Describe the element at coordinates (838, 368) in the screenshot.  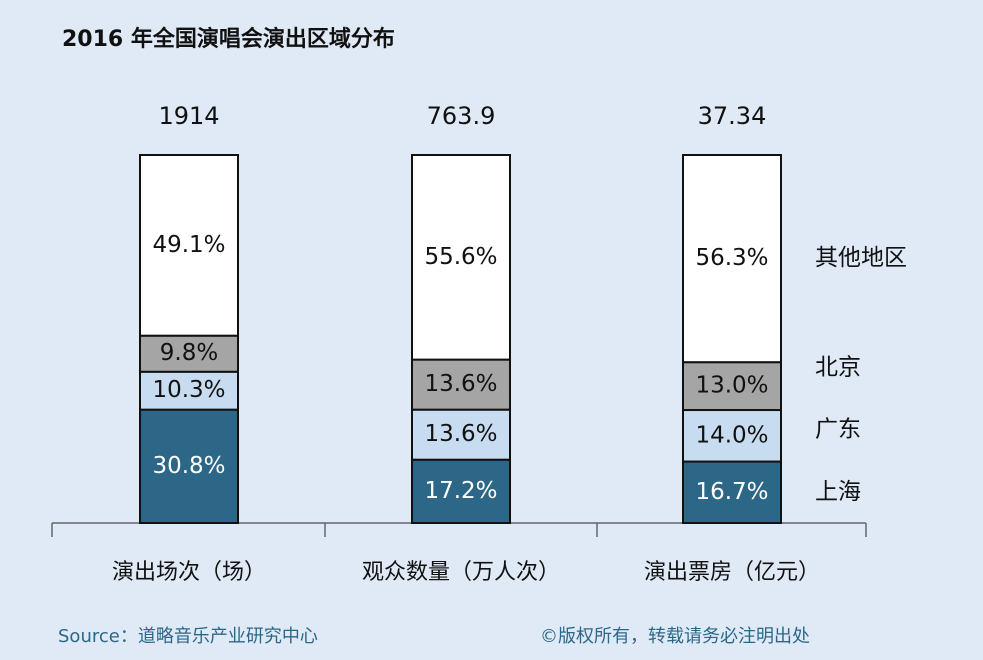
I see `legend-label: 北京` at that location.